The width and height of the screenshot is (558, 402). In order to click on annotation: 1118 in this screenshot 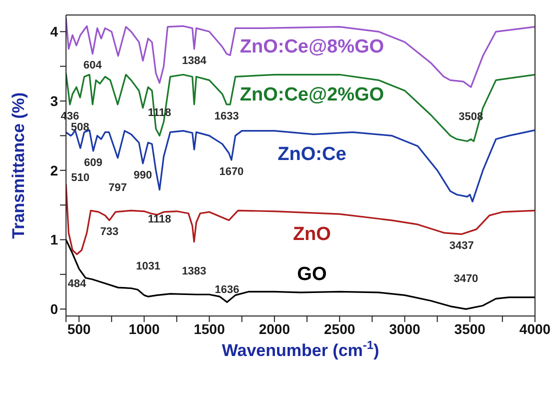, I will do `click(160, 220)`.